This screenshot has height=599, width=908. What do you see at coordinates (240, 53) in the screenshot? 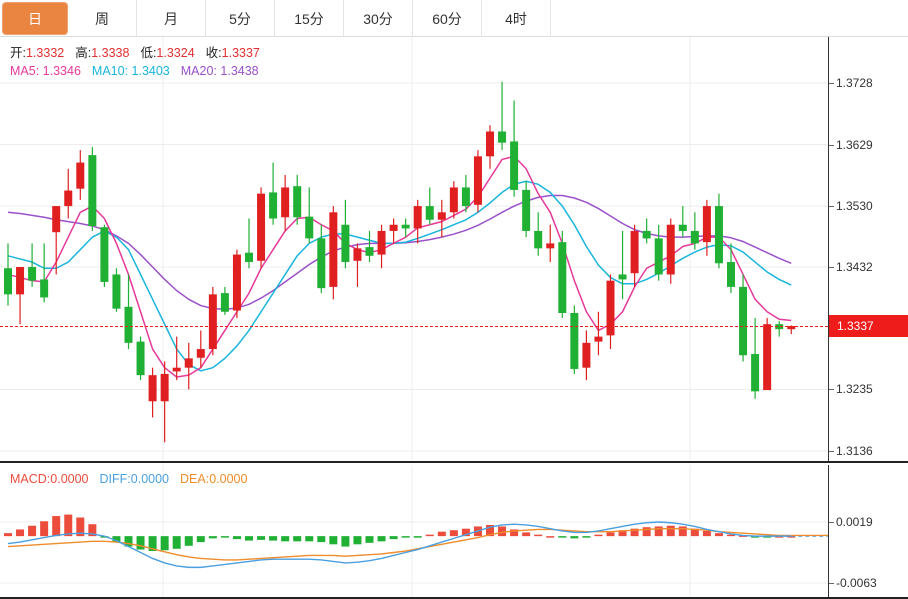
I see `close-value: 1.3337` at bounding box center [240, 53].